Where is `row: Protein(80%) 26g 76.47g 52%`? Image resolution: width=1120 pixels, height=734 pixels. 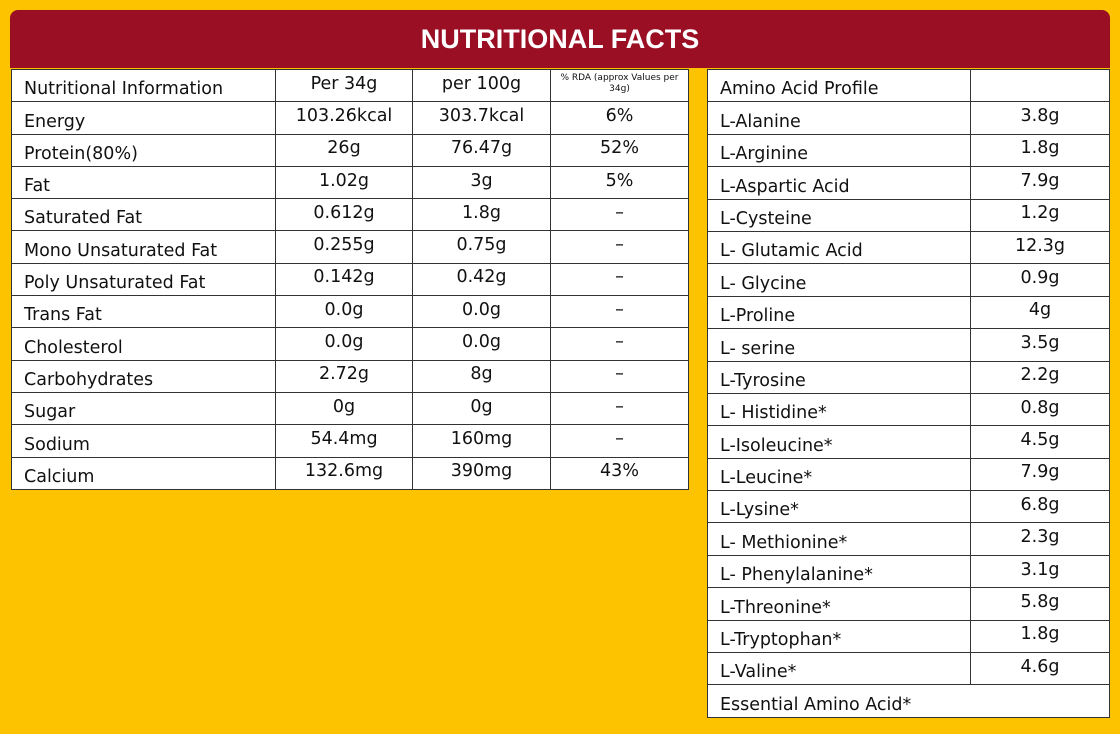
row: Protein(80%) 26g 76.47g 52% is located at coordinates (350, 150).